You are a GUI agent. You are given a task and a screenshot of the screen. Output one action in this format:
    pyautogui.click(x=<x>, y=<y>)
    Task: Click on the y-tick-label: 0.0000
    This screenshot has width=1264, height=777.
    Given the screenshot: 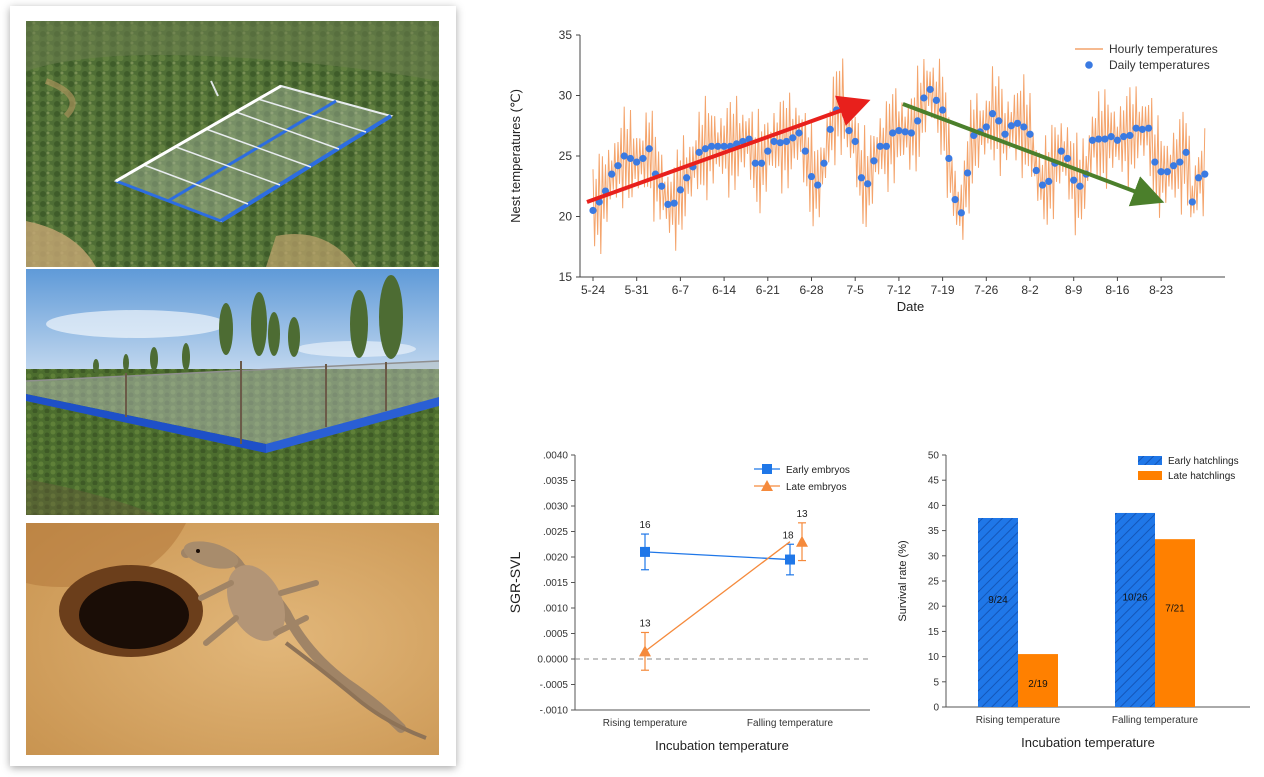 What is the action you would take?
    pyautogui.click(x=552, y=660)
    